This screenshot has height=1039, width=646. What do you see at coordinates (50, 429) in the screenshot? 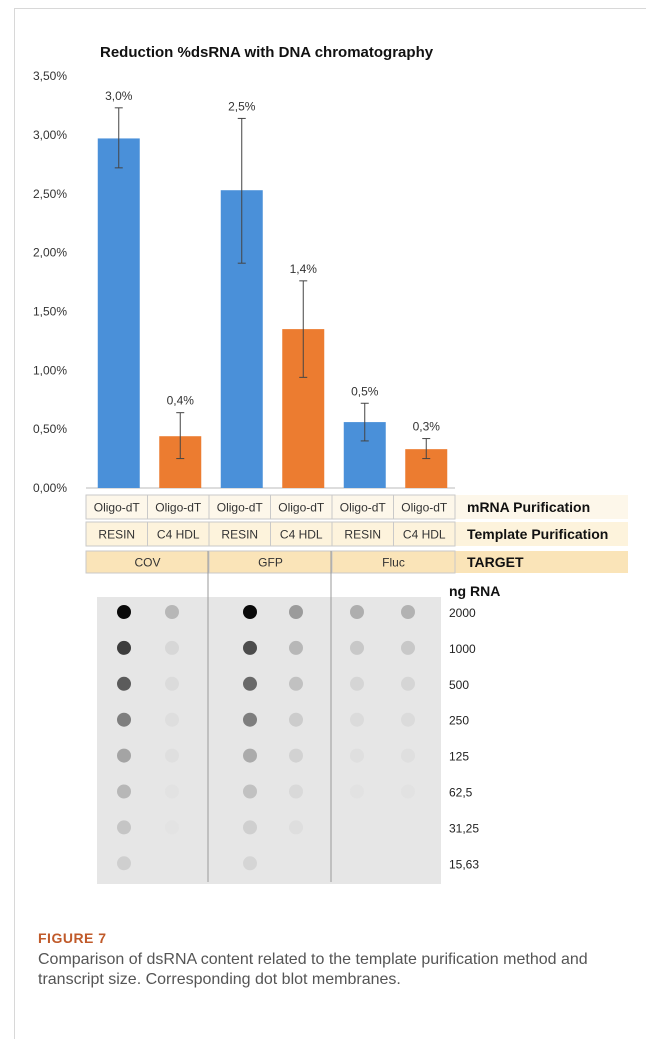
I see `y-tick-label: 0,50%` at bounding box center [50, 429].